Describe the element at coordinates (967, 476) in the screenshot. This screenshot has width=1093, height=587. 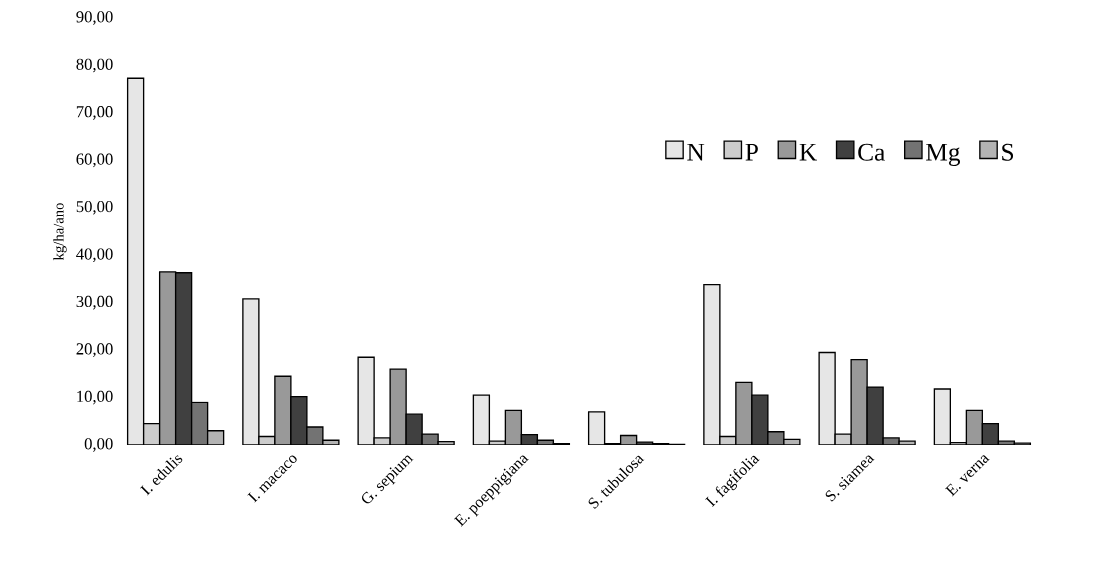
I see `x-tick-label: E. verna` at that location.